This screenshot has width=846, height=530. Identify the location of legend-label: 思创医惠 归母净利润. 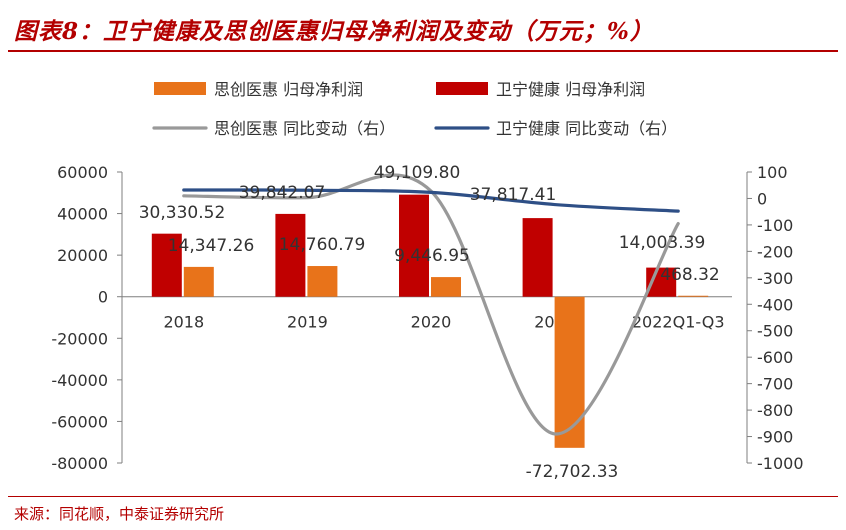
(288, 89).